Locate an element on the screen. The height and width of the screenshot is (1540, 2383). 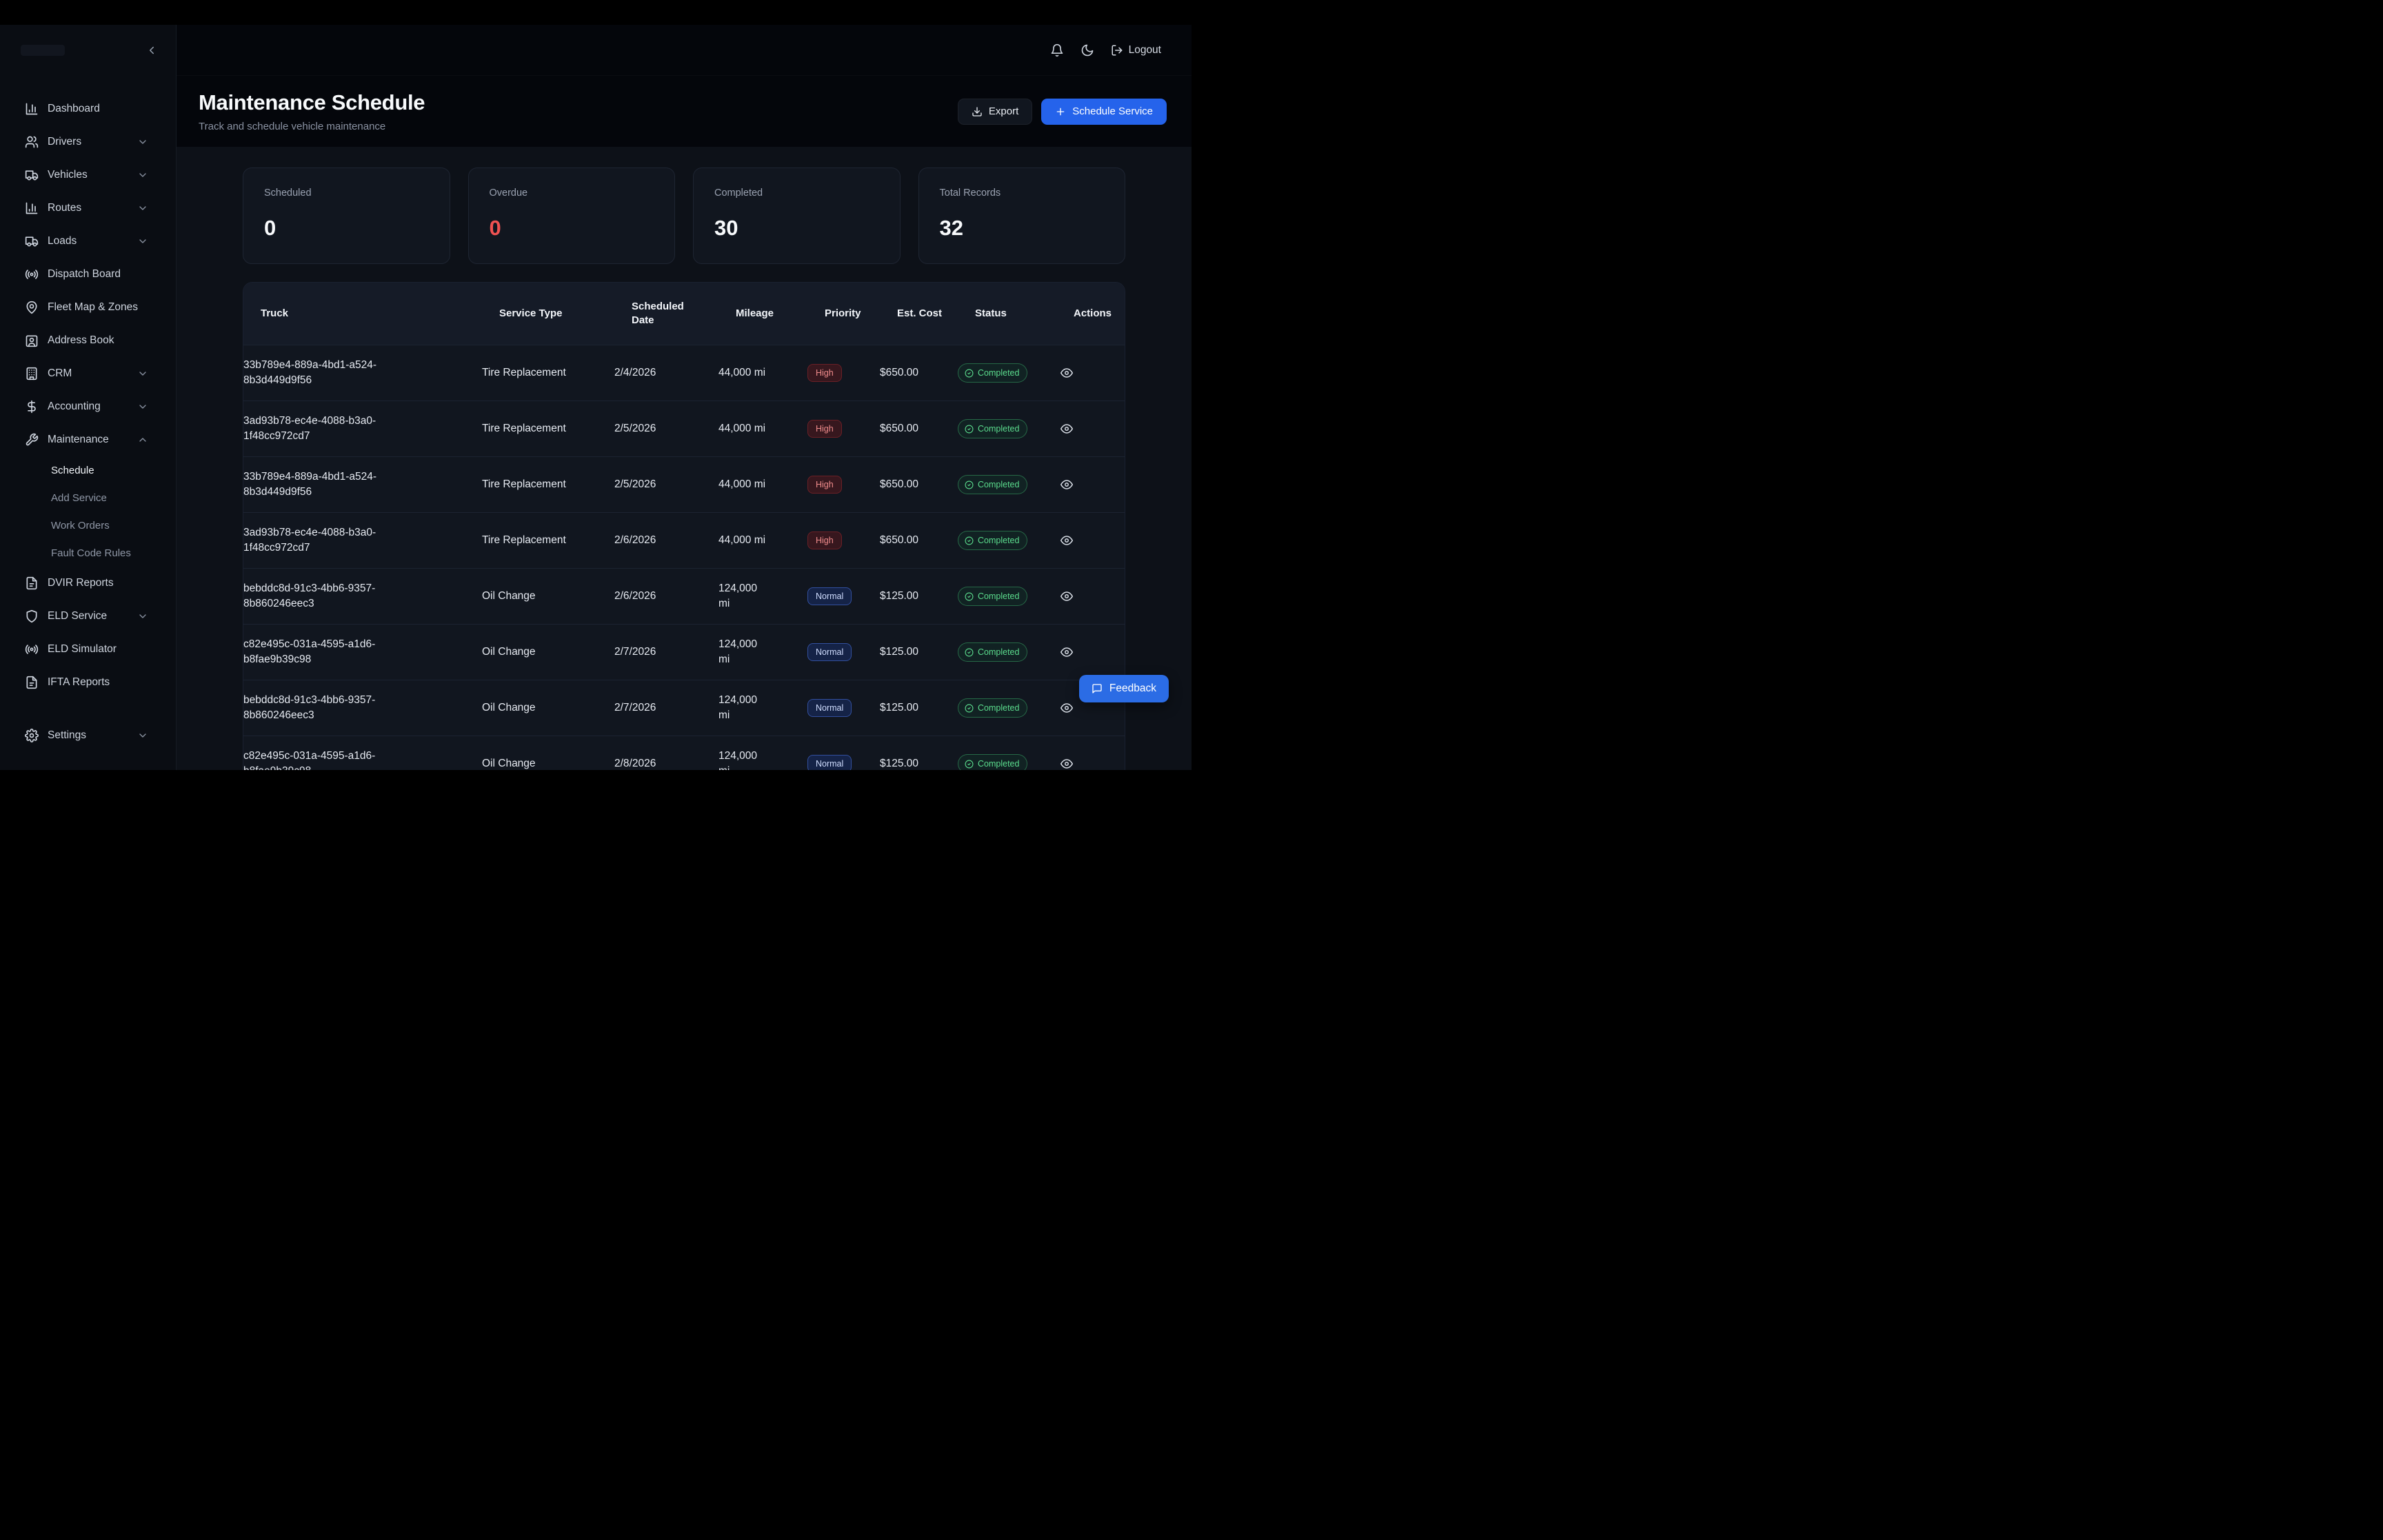
sidebar-subitem-fault-code-rules: Fault Code Rules is located at coordinates (84, 553).